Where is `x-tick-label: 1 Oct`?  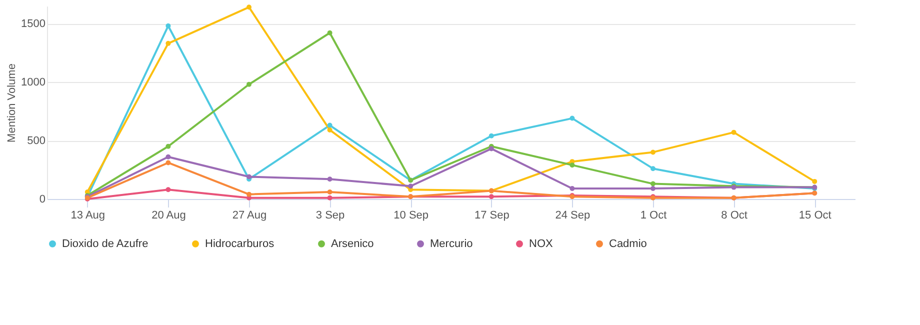
x-tick-label: 1 Oct is located at coordinates (653, 216).